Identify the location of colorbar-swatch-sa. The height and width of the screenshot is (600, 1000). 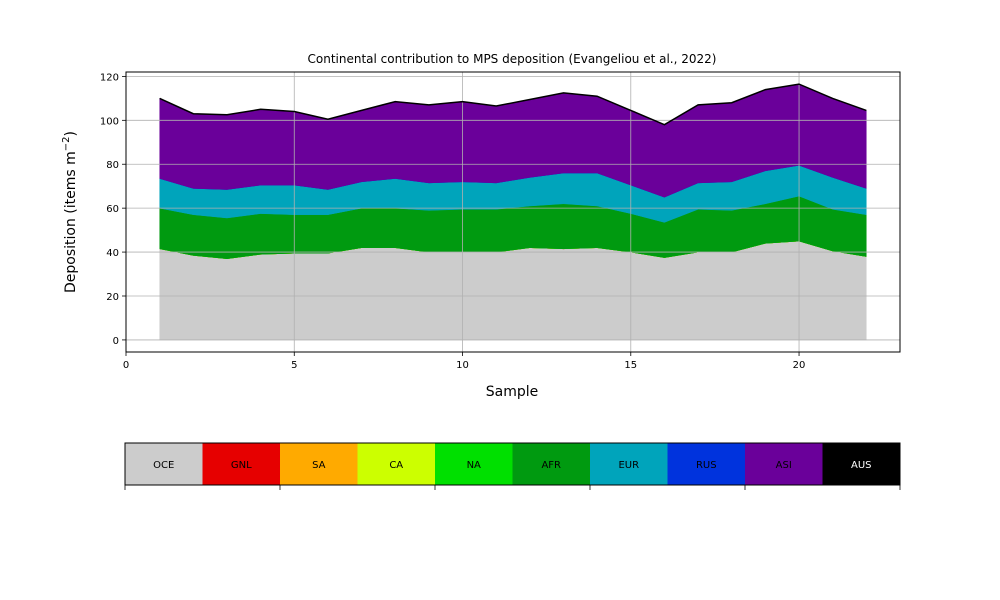
(319, 464).